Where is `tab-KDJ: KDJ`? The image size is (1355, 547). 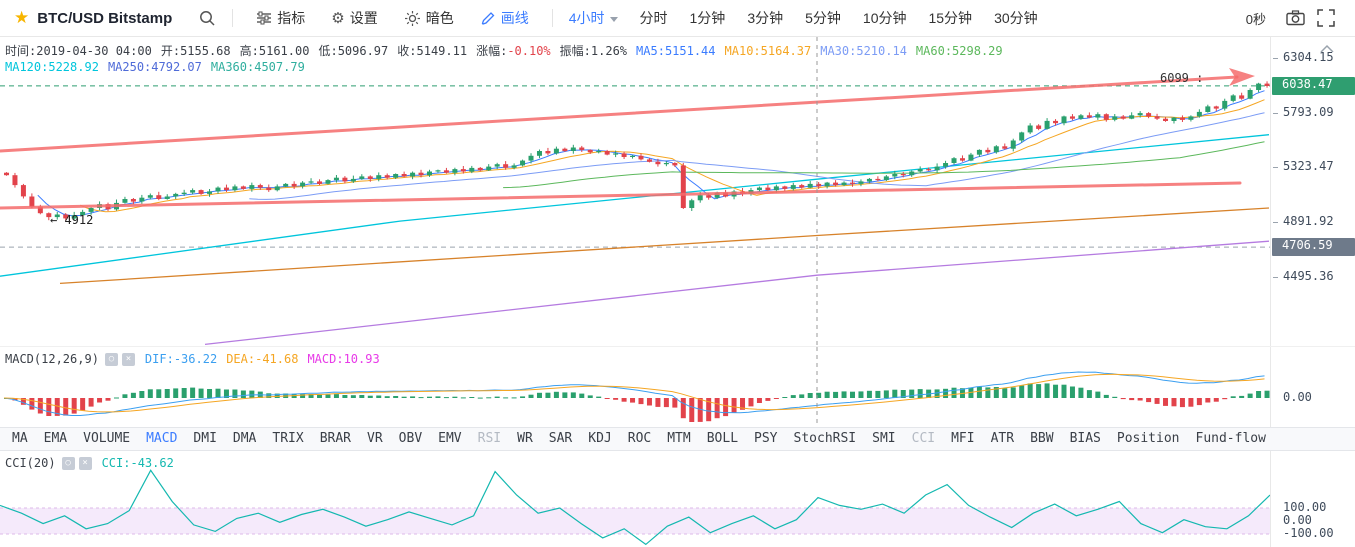
tab-KDJ: KDJ is located at coordinates (600, 438).